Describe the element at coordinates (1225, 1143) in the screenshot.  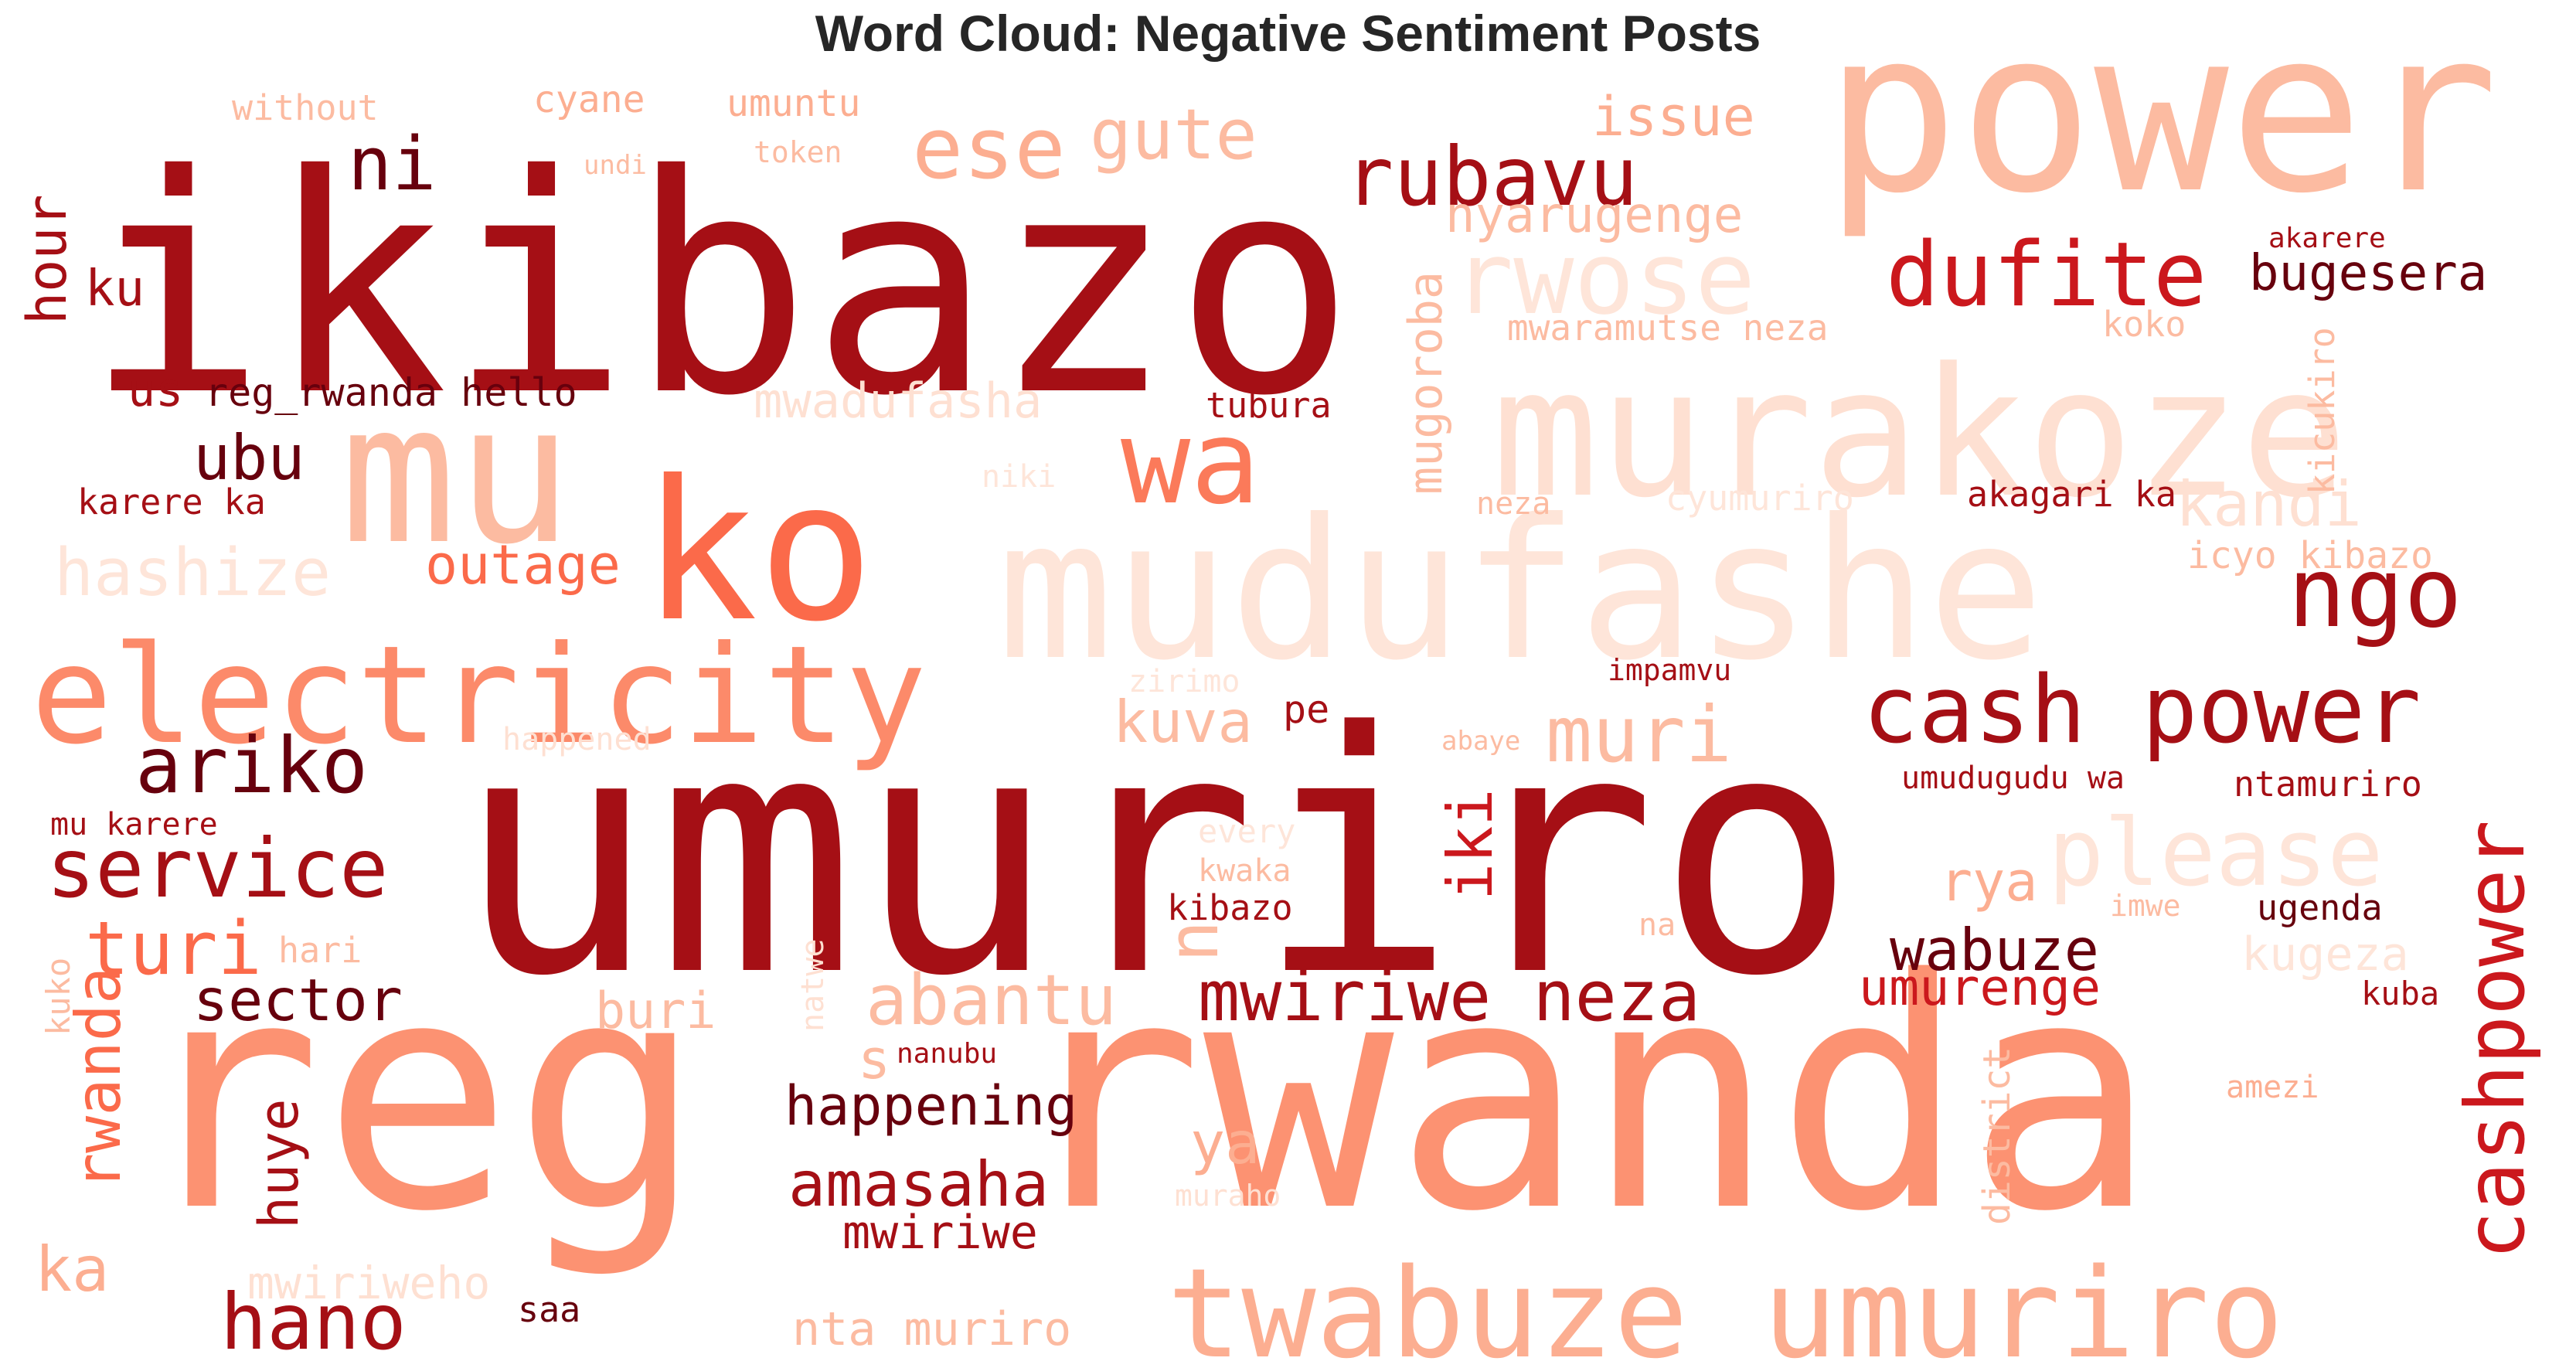
I see `word-66: ya` at that location.